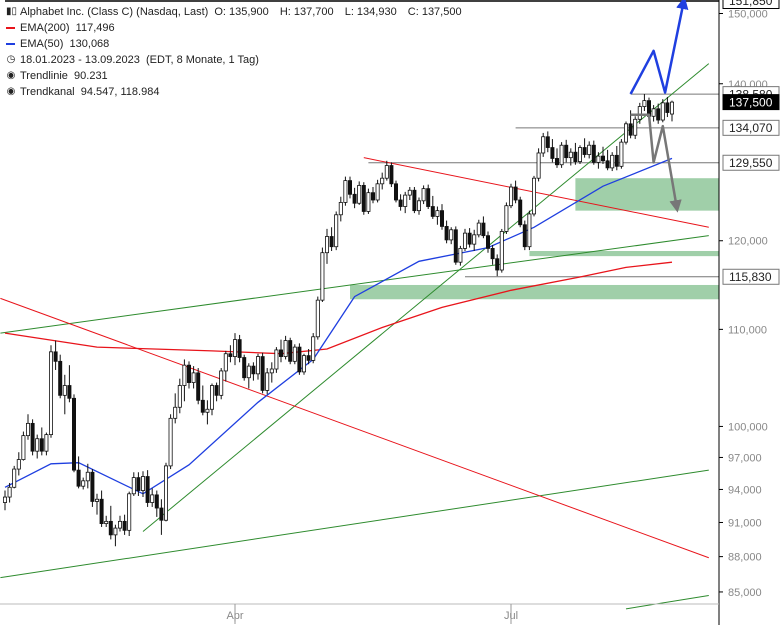 This screenshot has width=780, height=625. Describe the element at coordinates (10, 44) in the screenshot. I see `ema50-swatch` at that location.